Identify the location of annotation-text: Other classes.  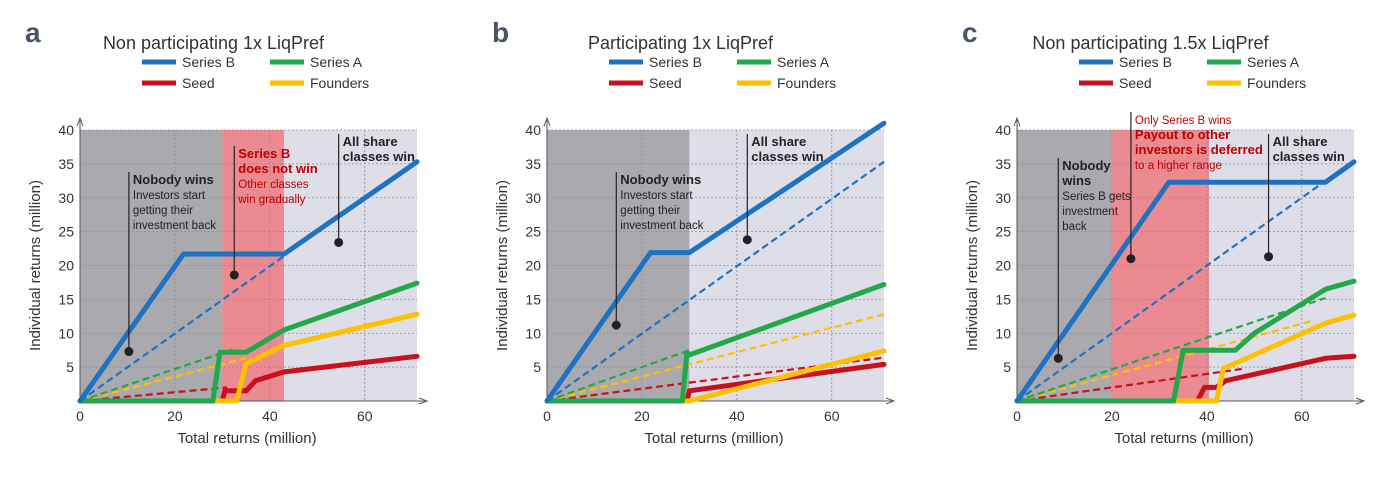
(273, 185).